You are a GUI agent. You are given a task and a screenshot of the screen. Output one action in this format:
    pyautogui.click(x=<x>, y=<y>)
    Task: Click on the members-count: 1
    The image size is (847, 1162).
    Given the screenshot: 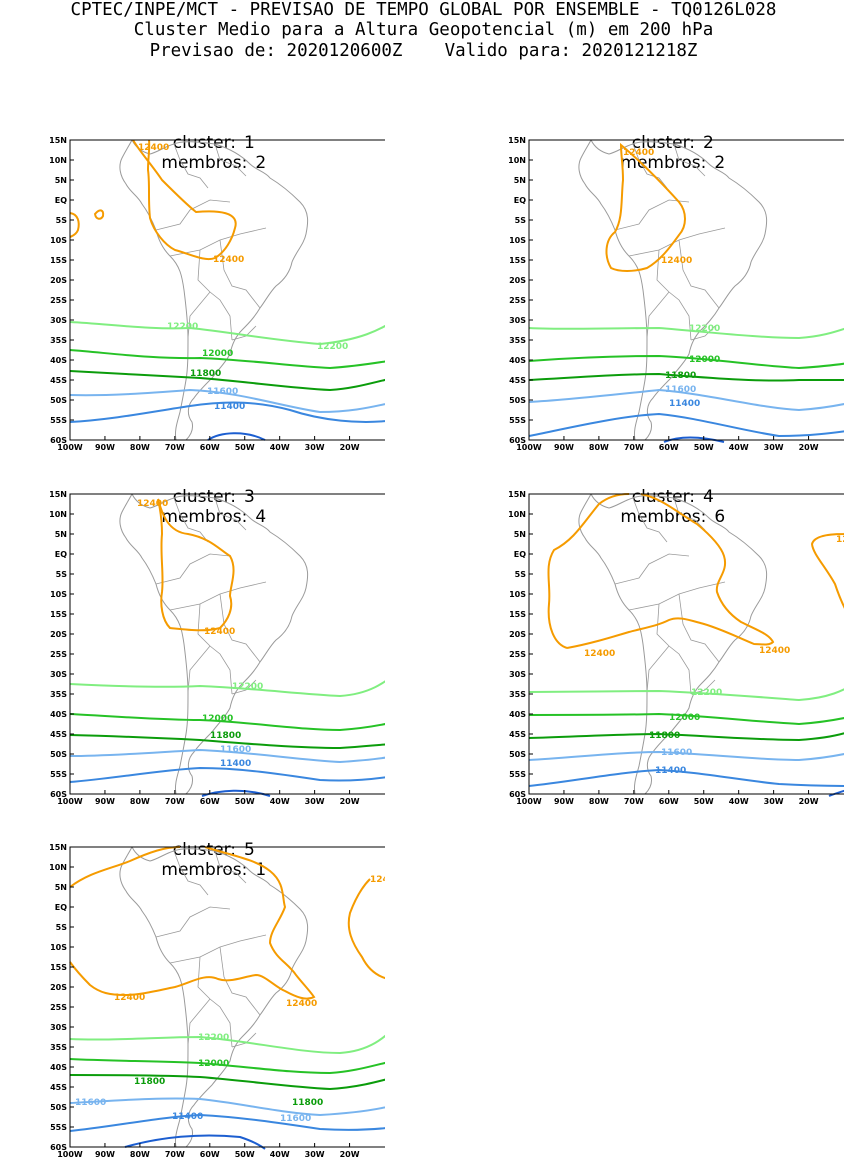 What is the action you would take?
    pyautogui.click(x=261, y=870)
    